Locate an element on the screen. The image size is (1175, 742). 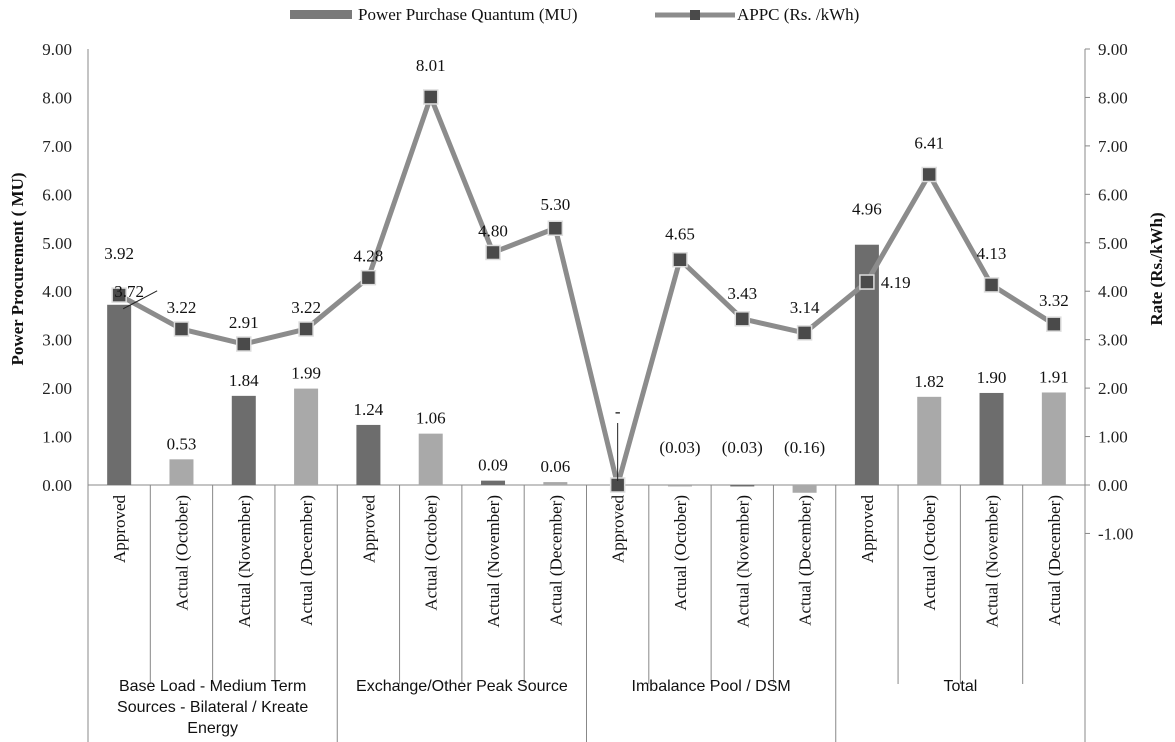
line-data-label: 5.30 is located at coordinates (555, 204).